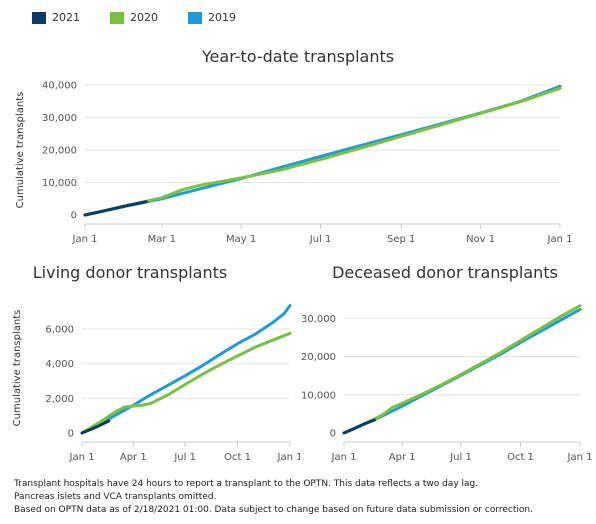 The width and height of the screenshot is (596, 524). I want to click on deceased-x-tick-2: Jul 1, so click(460, 457).